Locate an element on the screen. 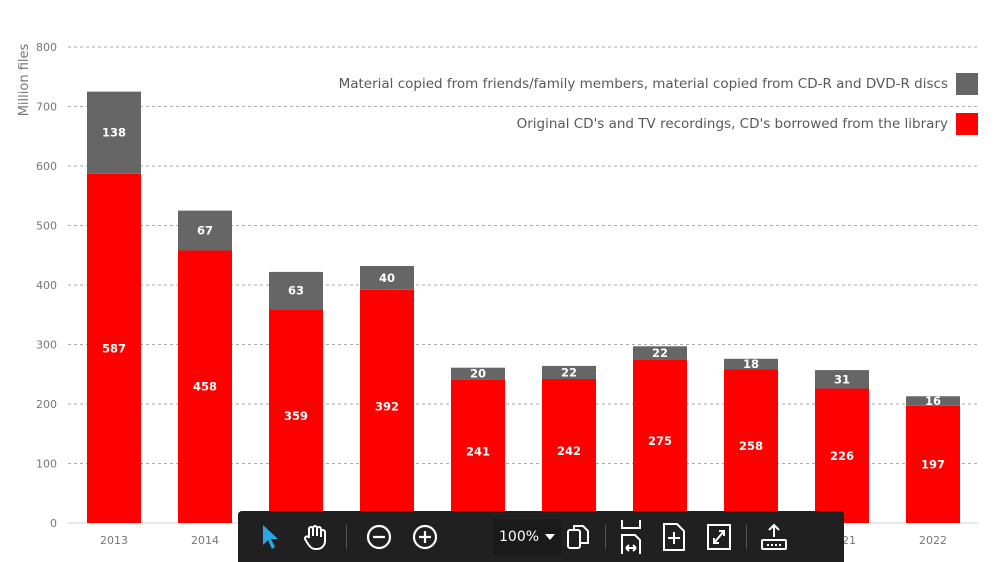 The height and width of the screenshot is (562, 1000). fullscreen-icon is located at coordinates (719, 537).